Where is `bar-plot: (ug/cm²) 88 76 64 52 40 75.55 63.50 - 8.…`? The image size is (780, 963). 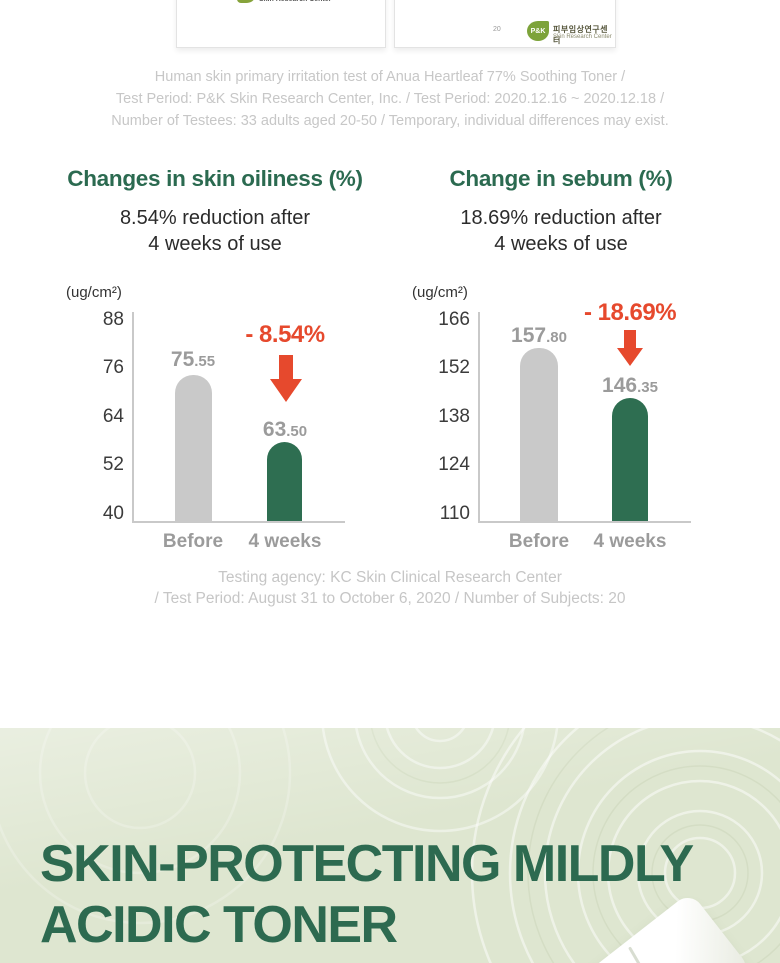
bar-plot: (ug/cm²) 88 76 64 52 40 75.55 63.50 - 8.… is located at coordinates (215, 425).